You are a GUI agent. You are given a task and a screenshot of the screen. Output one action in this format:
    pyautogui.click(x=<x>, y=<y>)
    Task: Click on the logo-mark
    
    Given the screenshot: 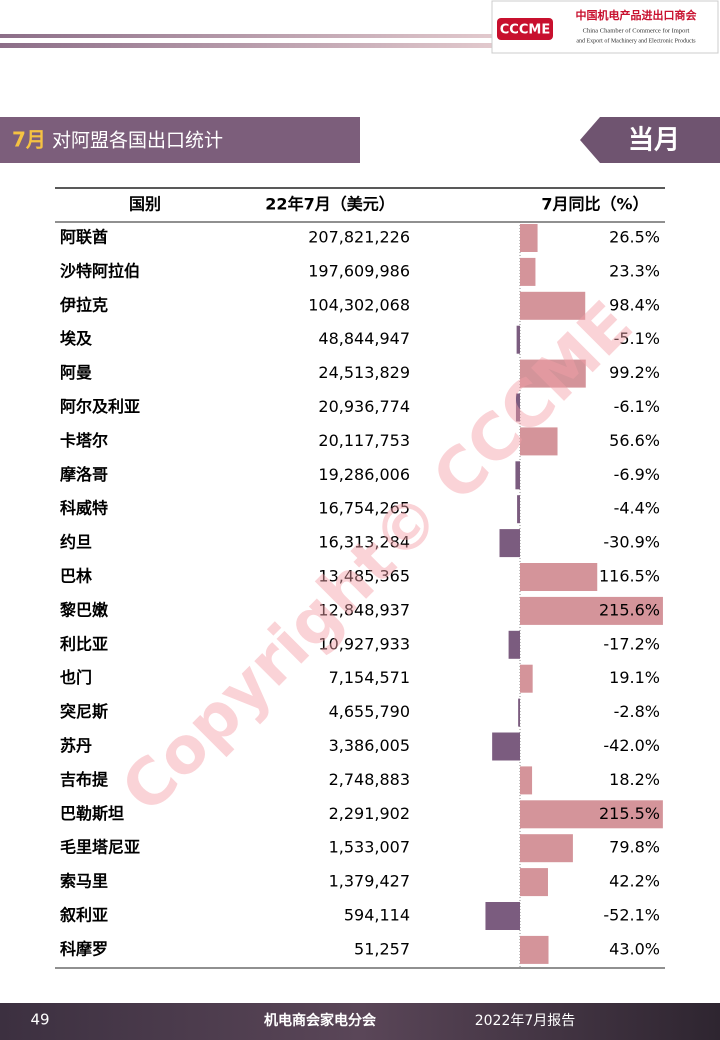 What is the action you would take?
    pyautogui.click(x=525, y=29)
    